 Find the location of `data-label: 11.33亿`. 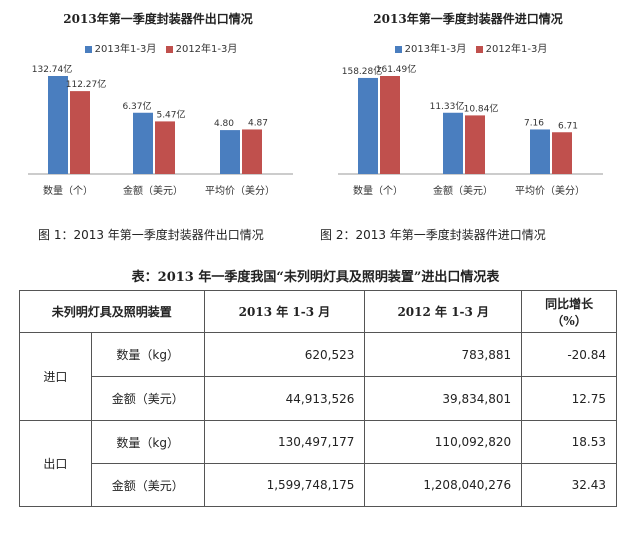

data-label: 11.33亿 is located at coordinates (447, 106).